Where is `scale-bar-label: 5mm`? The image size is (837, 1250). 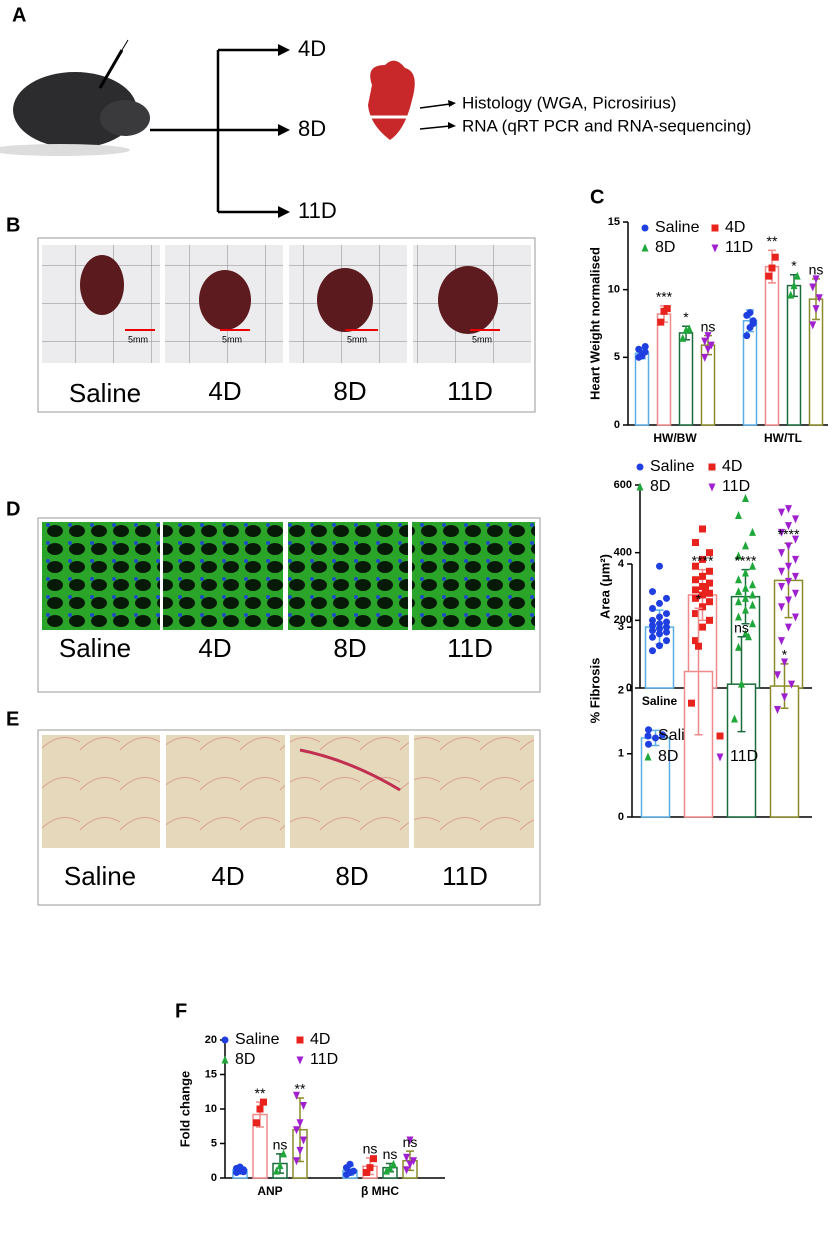
scale-bar-label: 5mm is located at coordinates (232, 339).